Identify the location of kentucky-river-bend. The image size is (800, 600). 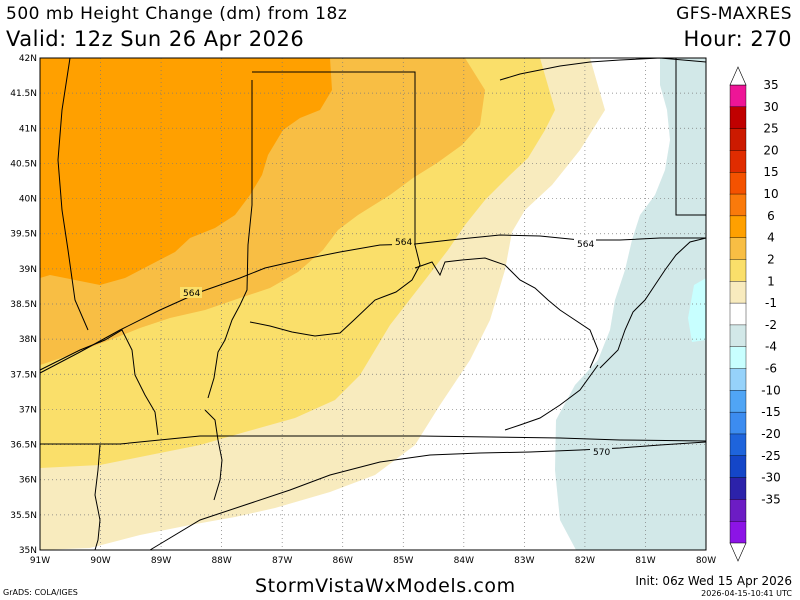
(213, 455).